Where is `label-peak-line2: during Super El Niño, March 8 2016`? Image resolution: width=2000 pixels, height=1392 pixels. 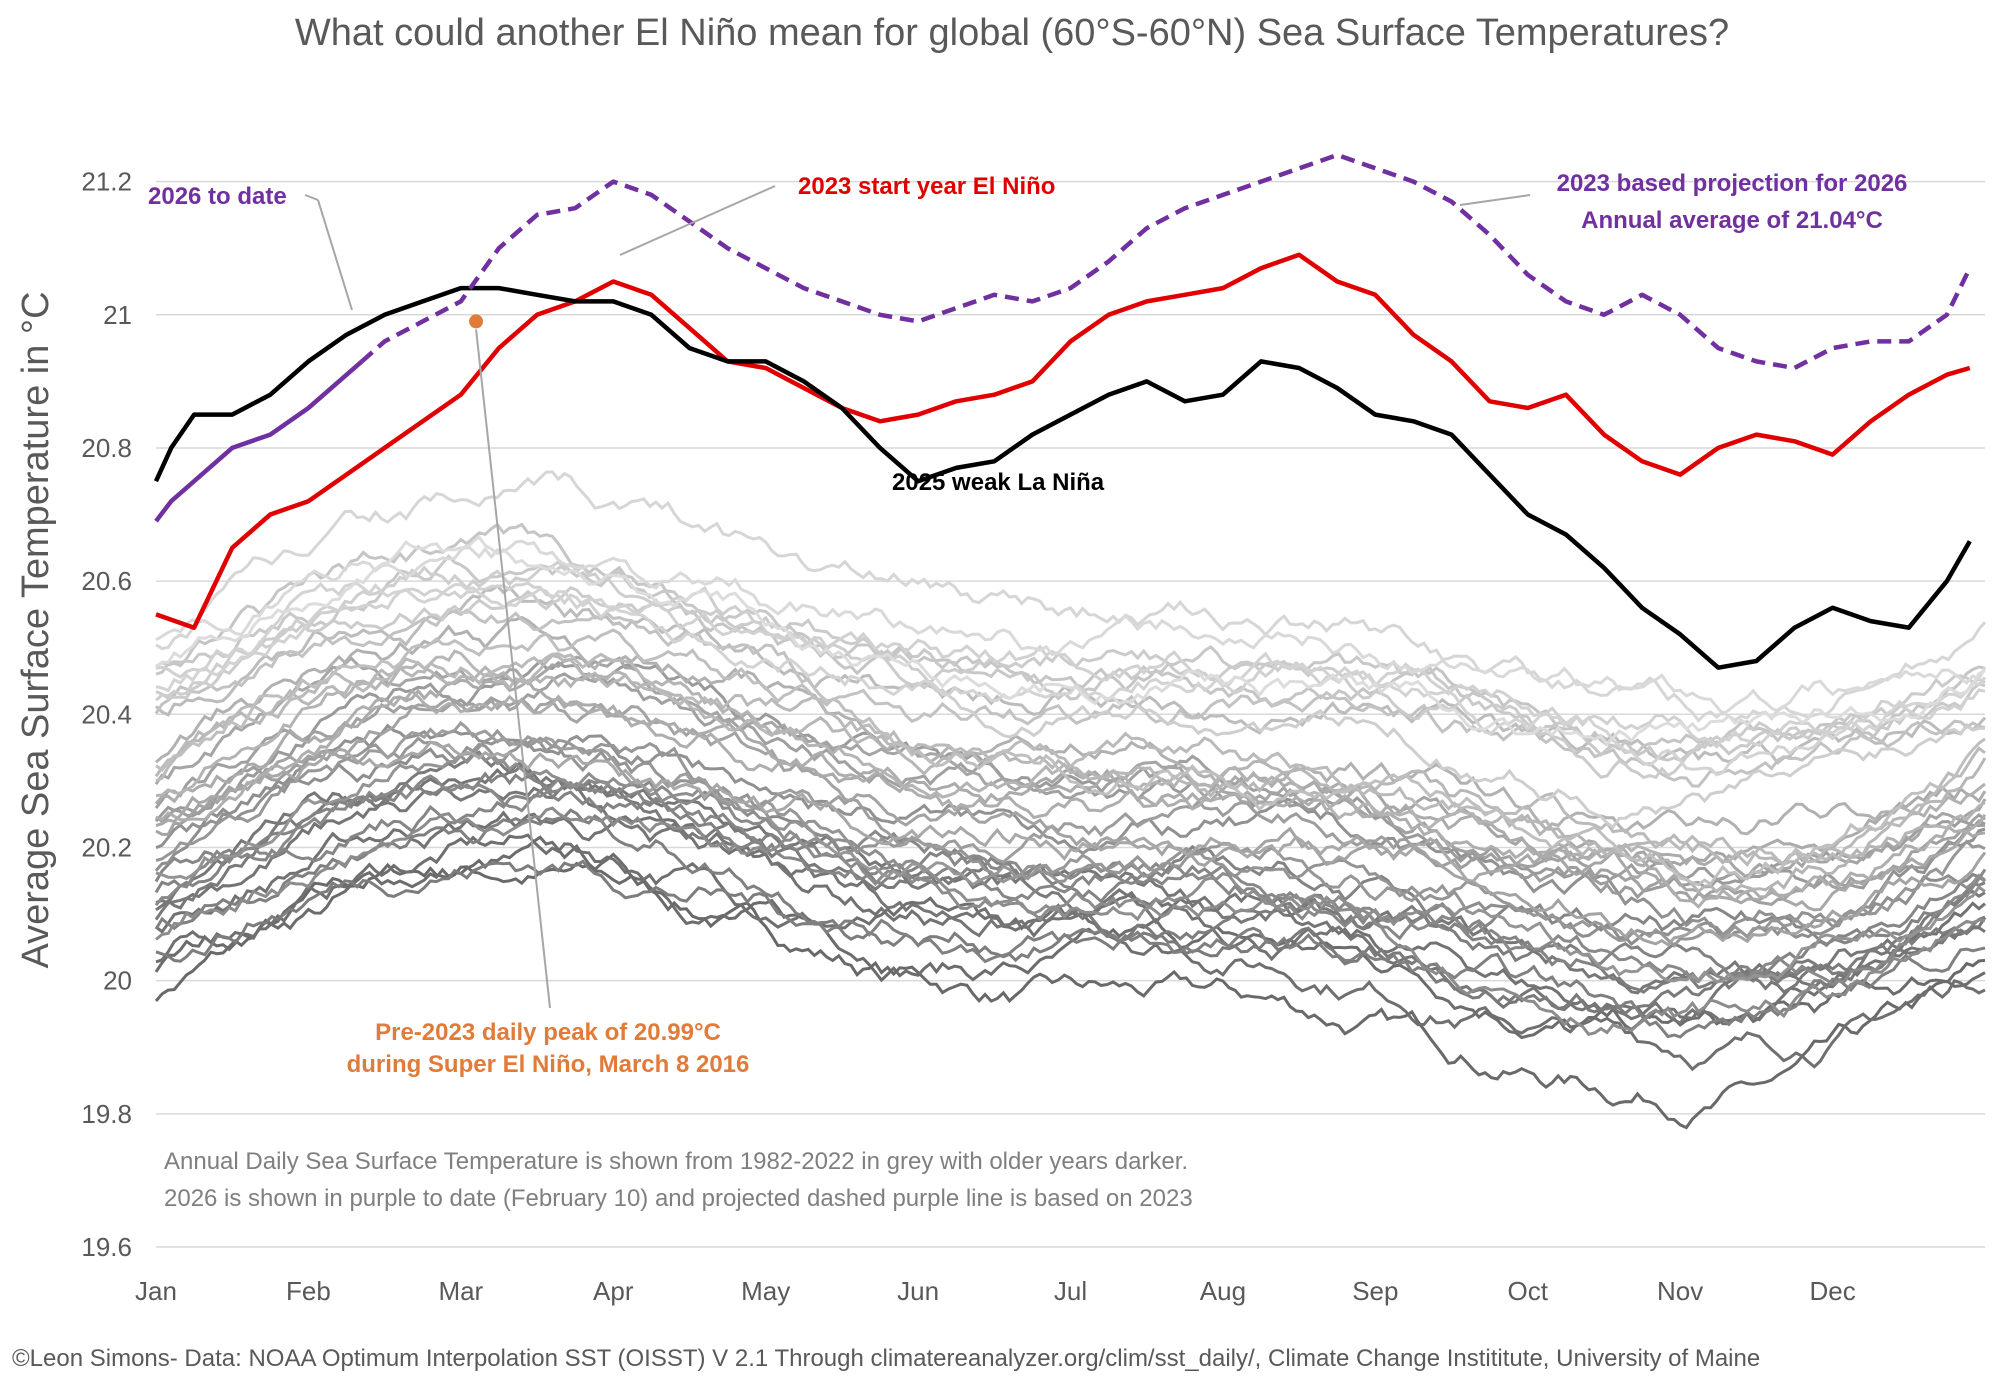 label-peak-line2: during Super El Niño, March 8 2016 is located at coordinates (548, 1064).